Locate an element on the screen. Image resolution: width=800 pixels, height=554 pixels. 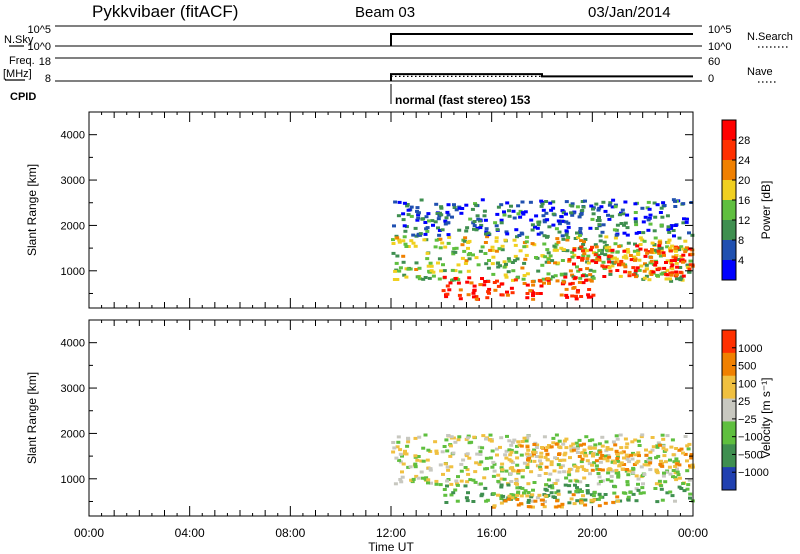
x-tick-label: 12:00 is located at coordinates (391, 533).